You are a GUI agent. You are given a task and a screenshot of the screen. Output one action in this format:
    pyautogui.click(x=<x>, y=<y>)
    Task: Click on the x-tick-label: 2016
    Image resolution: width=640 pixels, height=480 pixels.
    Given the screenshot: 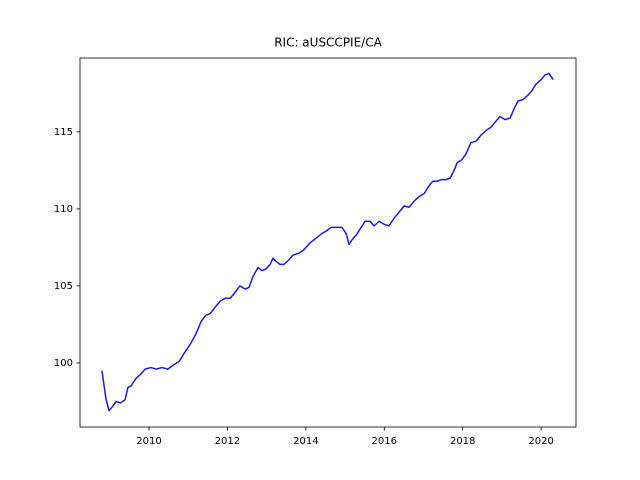 What is the action you would take?
    pyautogui.click(x=384, y=441)
    